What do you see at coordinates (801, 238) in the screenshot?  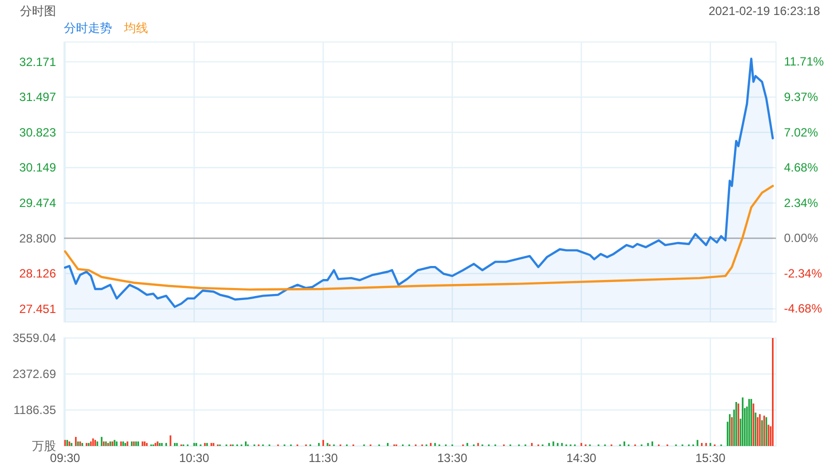 I see `y2-tick-label: 0.00%` at bounding box center [801, 238].